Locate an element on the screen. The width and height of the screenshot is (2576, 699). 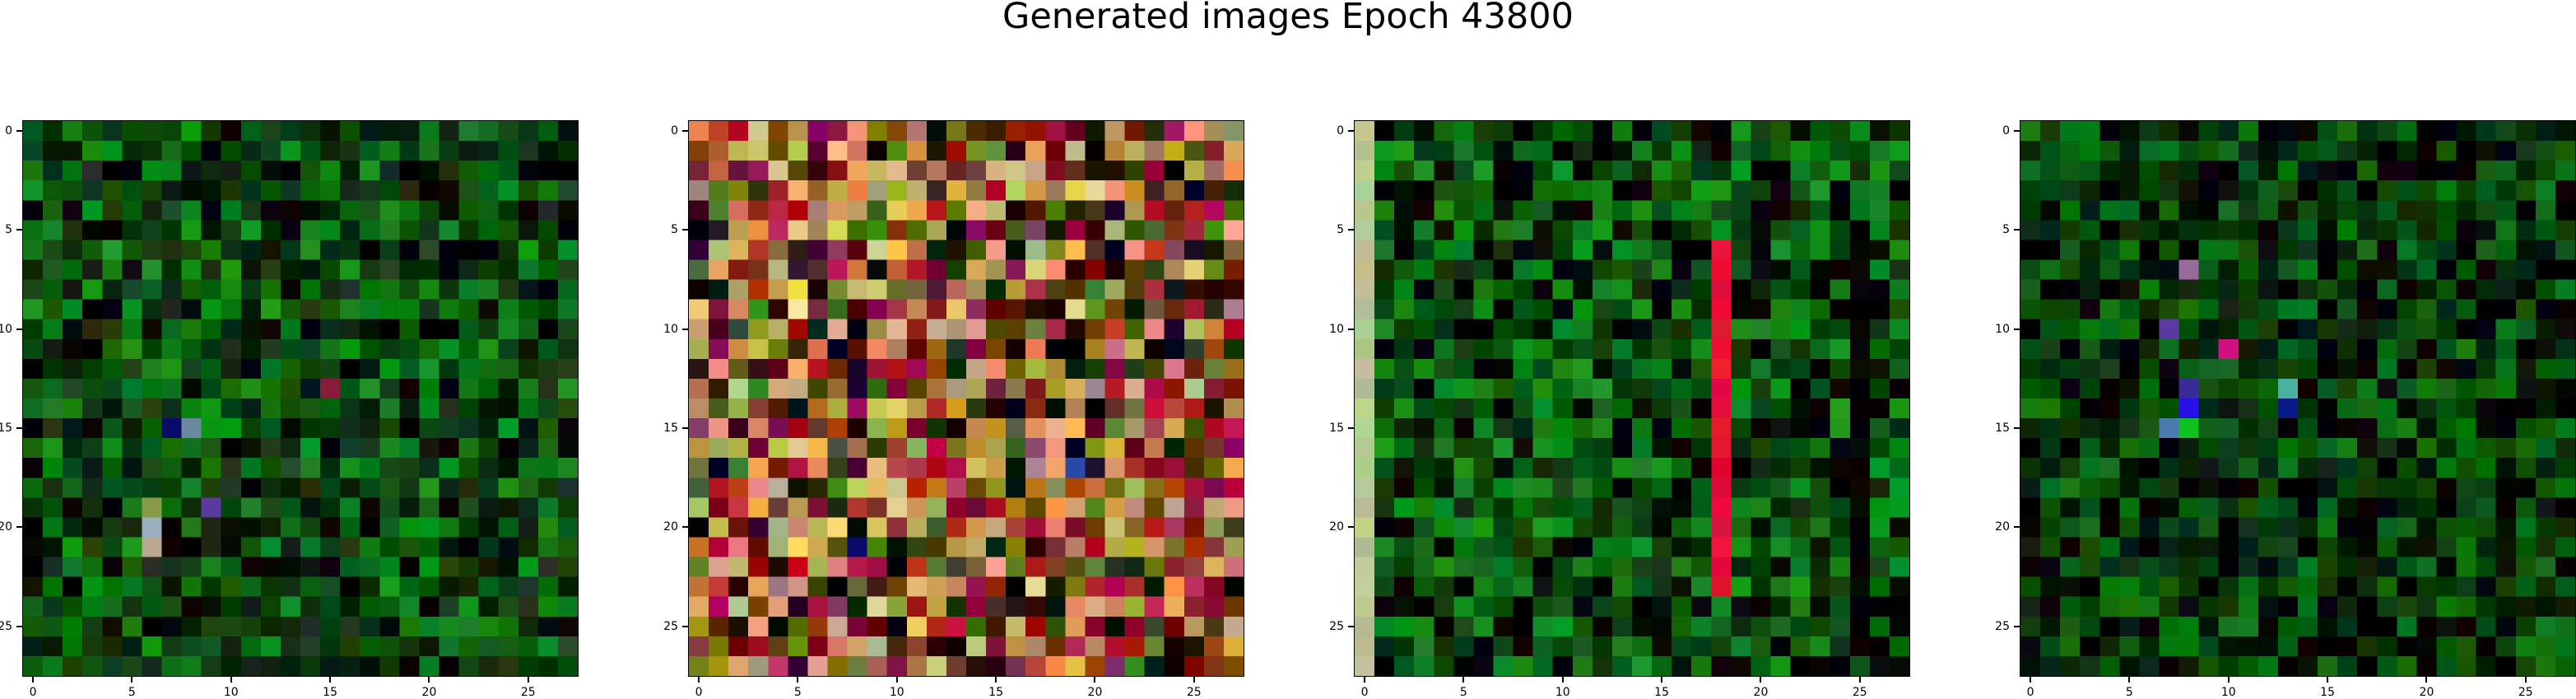
figure-title: Generated images Epoch 43800 is located at coordinates (1288, 18).